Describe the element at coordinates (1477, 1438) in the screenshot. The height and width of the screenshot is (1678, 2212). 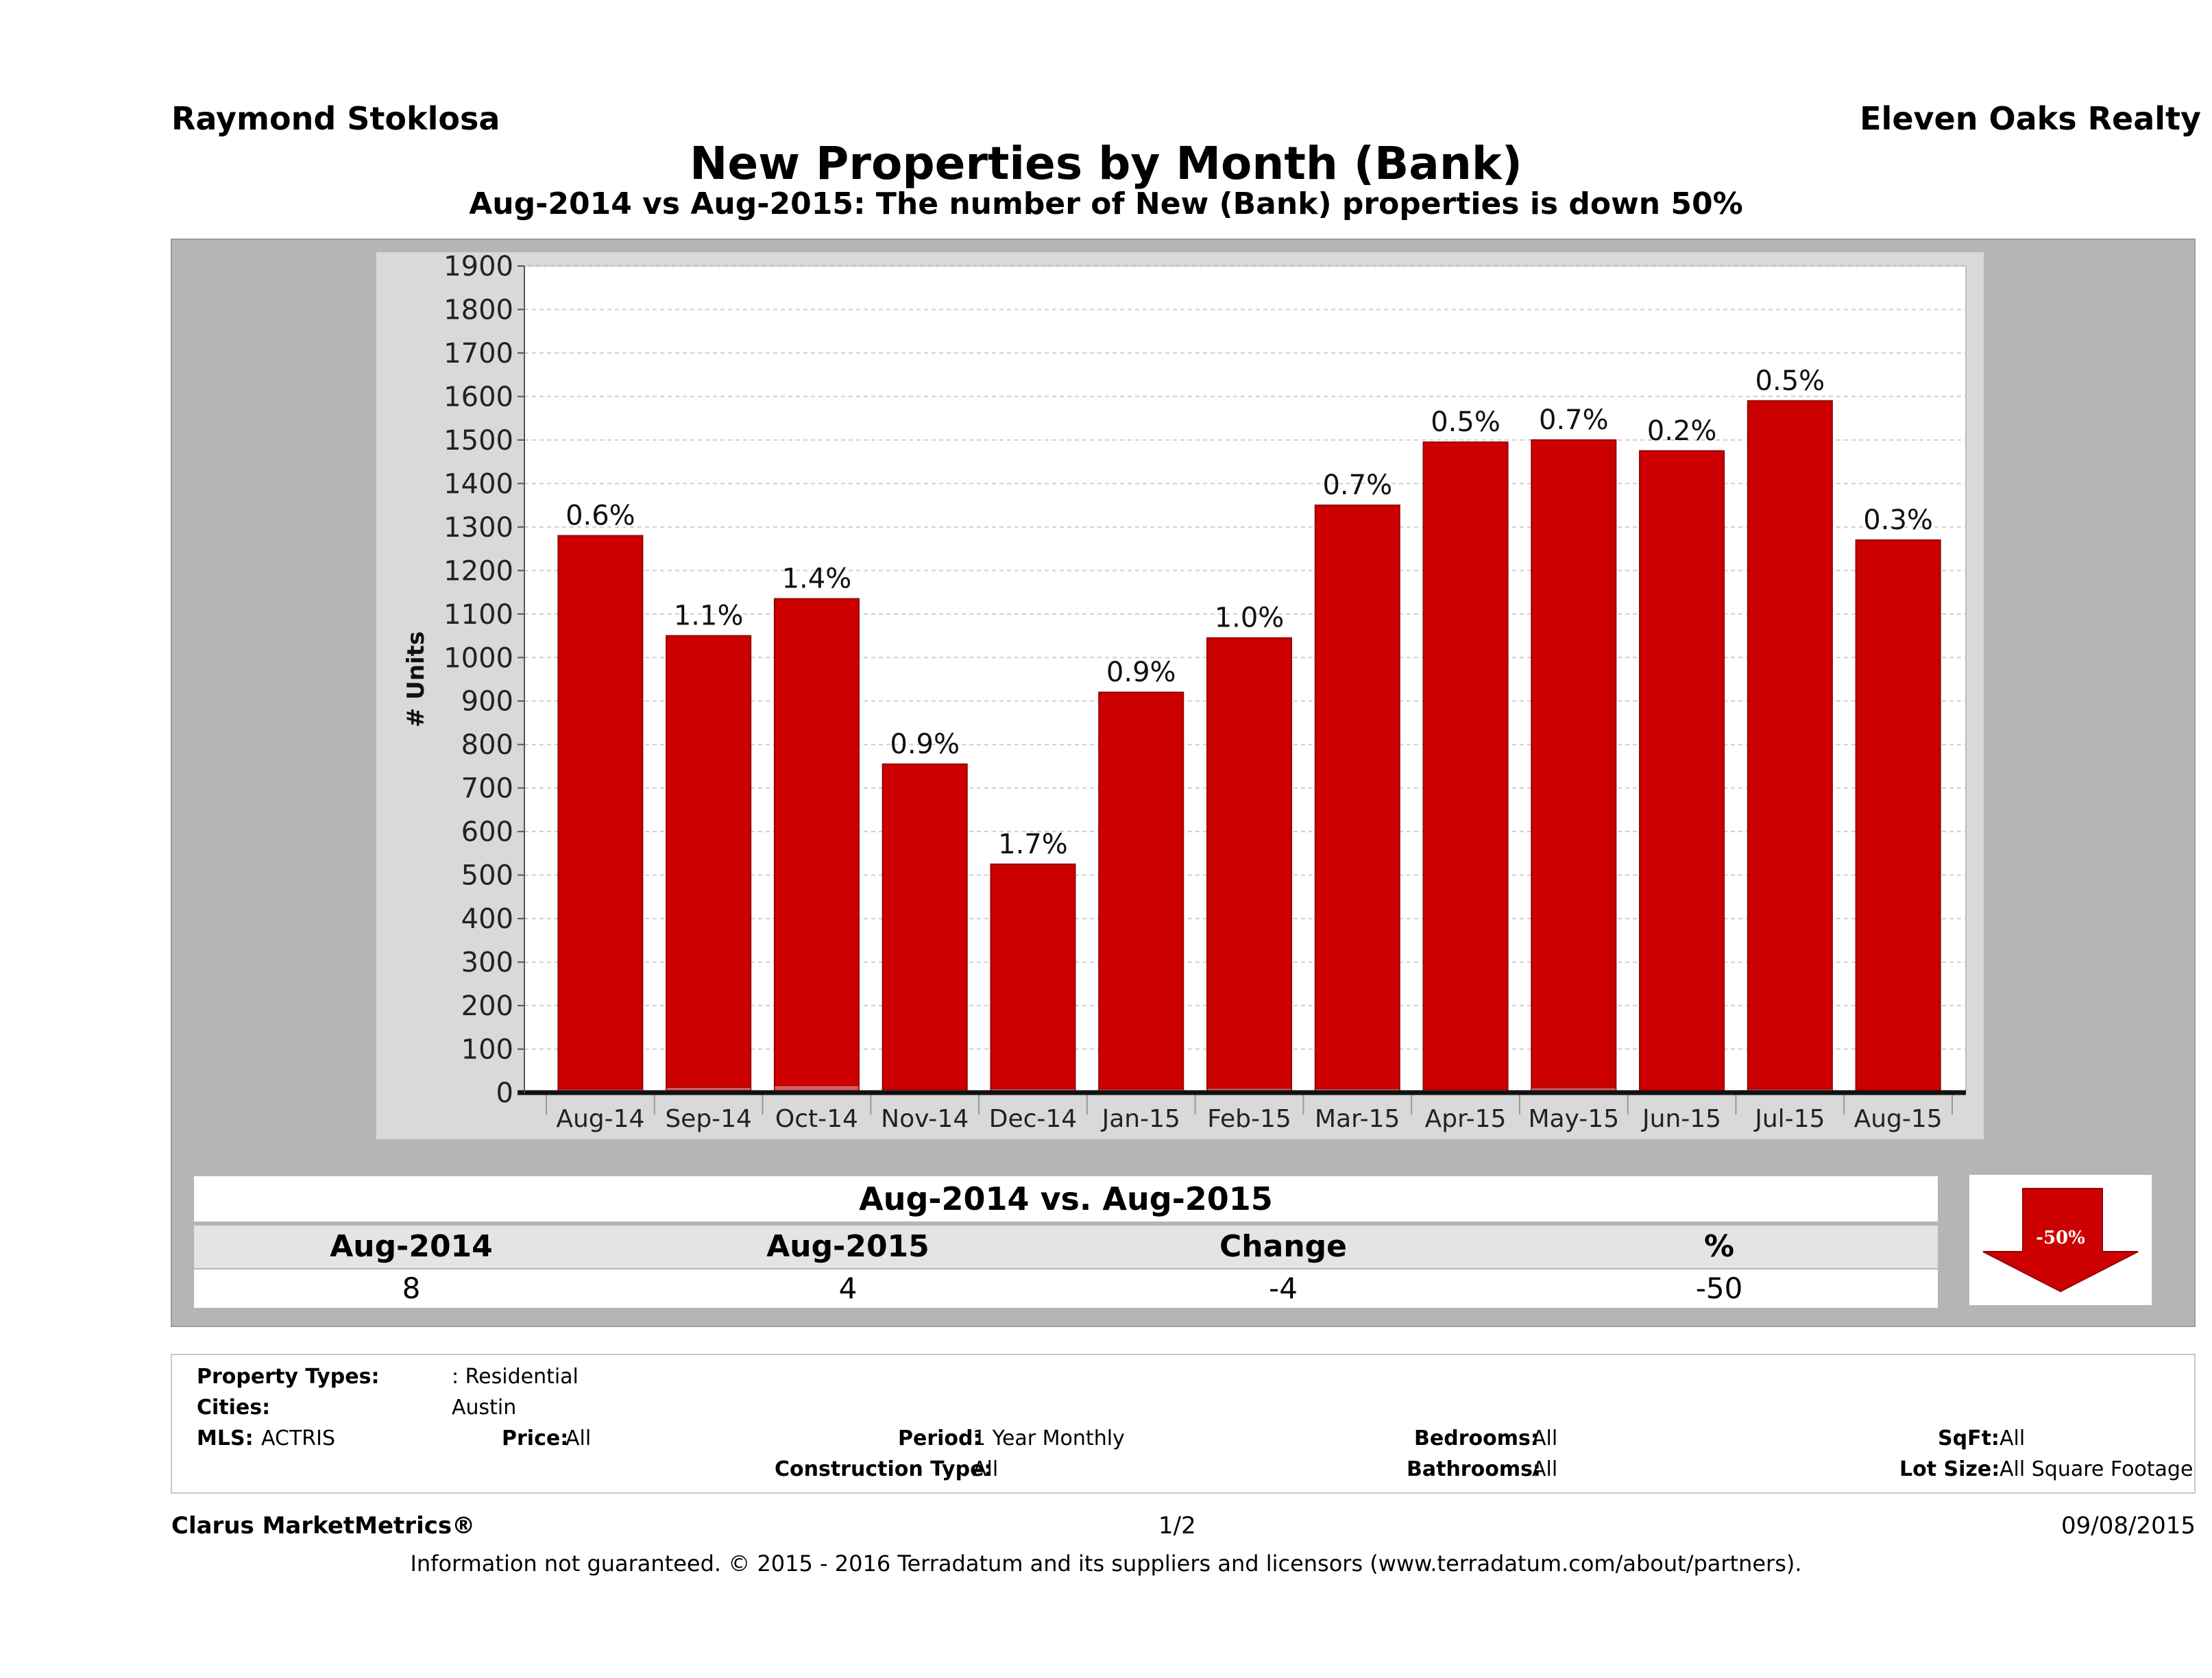
I see `criteria-bedrooms: Bedrooms:` at that location.